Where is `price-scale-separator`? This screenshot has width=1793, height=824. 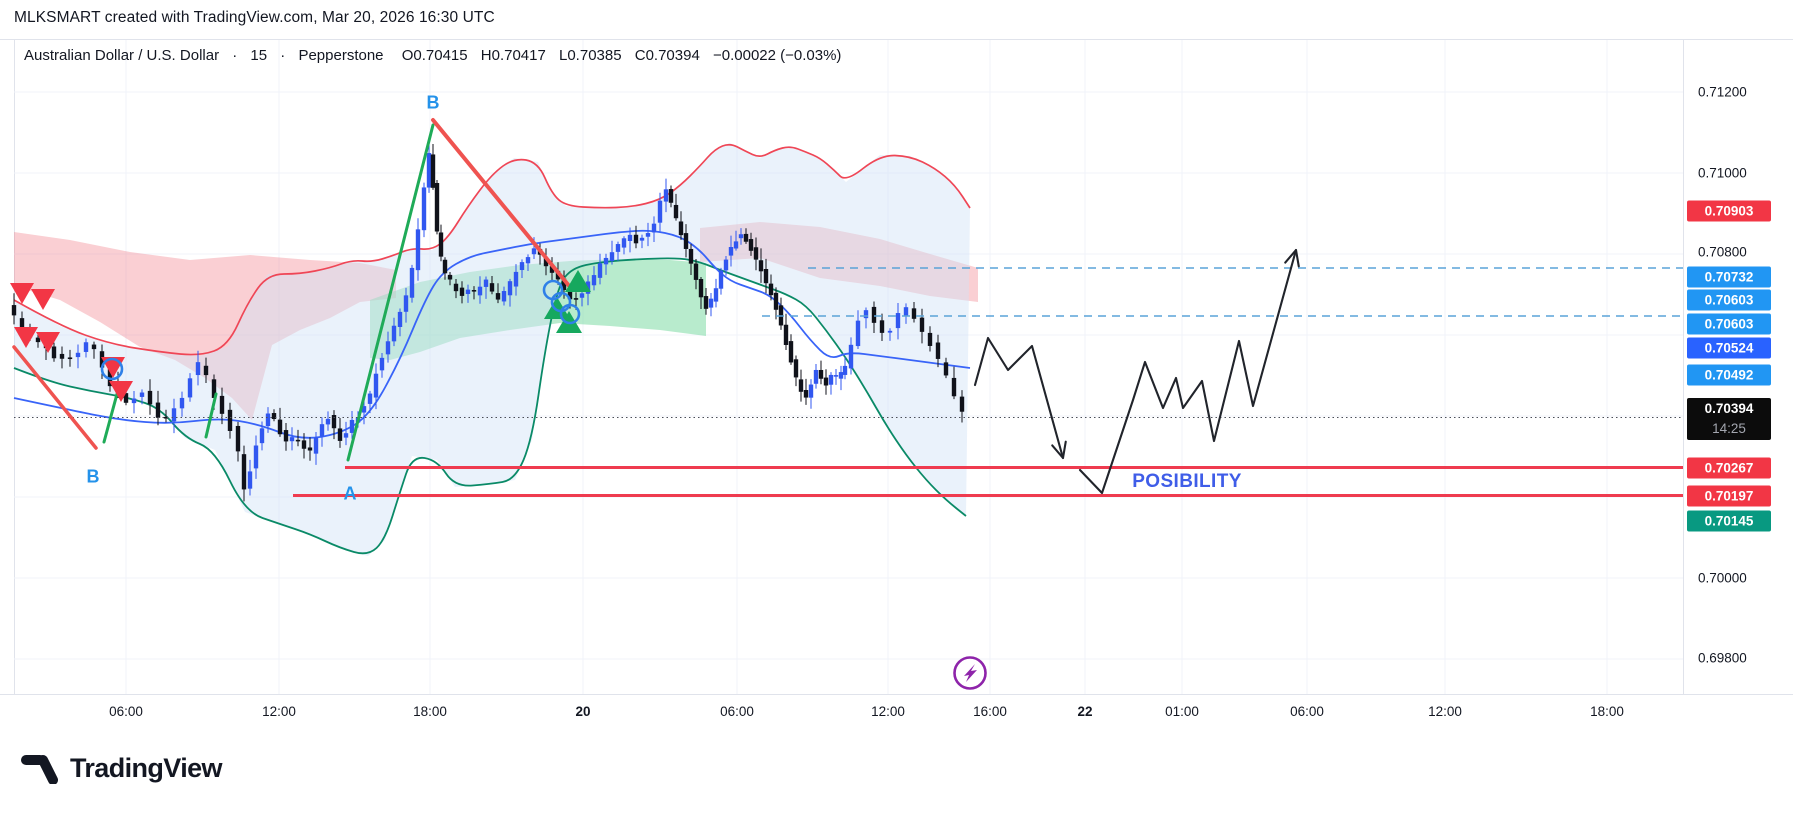
price-scale-separator is located at coordinates (1683, 367).